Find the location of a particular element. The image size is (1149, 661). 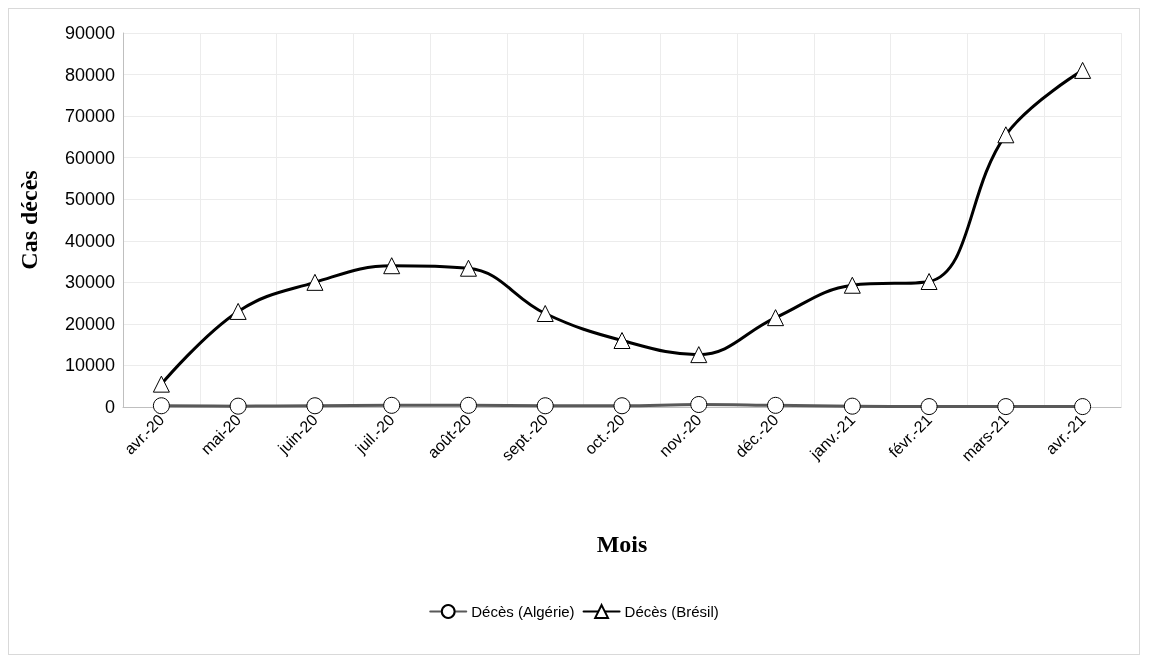

y-tick-label: 30000 is located at coordinates (89, 282).